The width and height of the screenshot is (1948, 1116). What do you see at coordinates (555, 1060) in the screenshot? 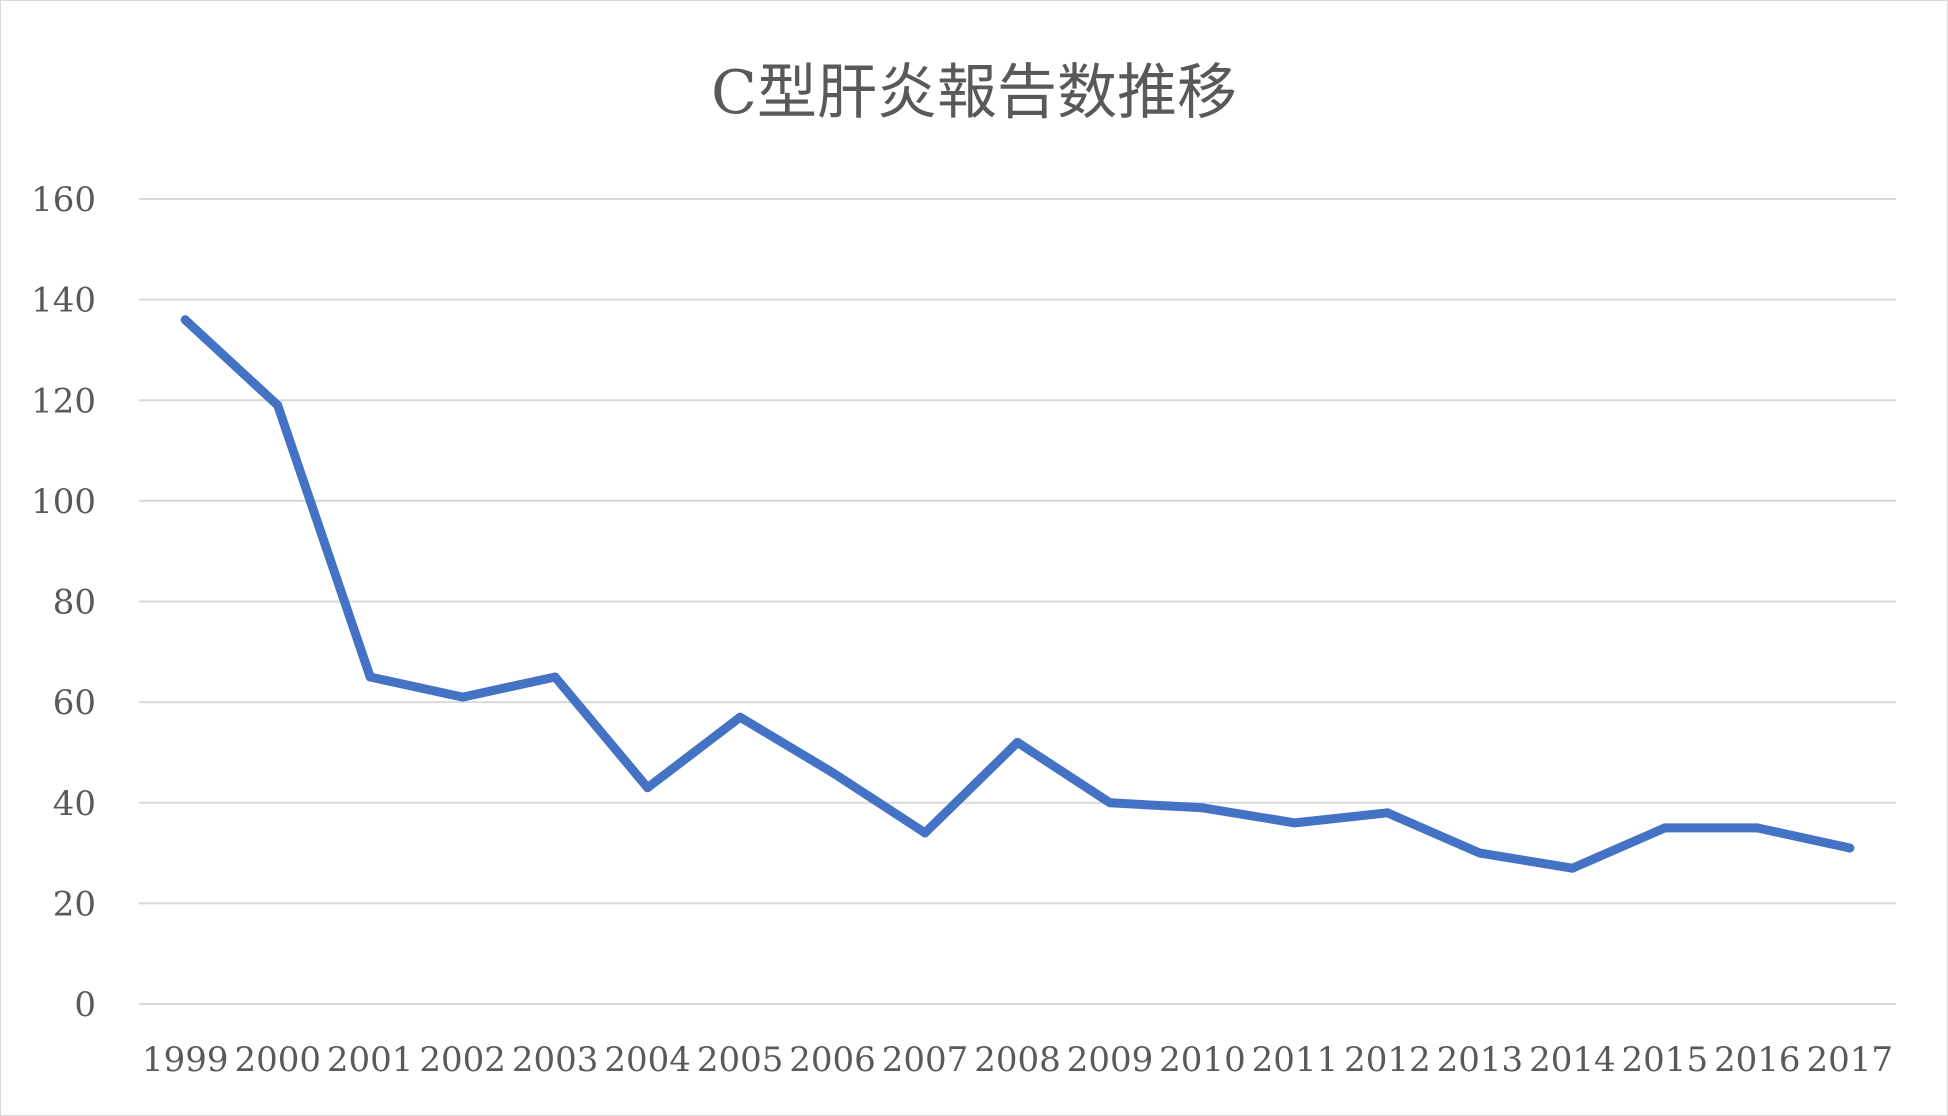
I see `x-tick-label: 2003` at bounding box center [555, 1060].